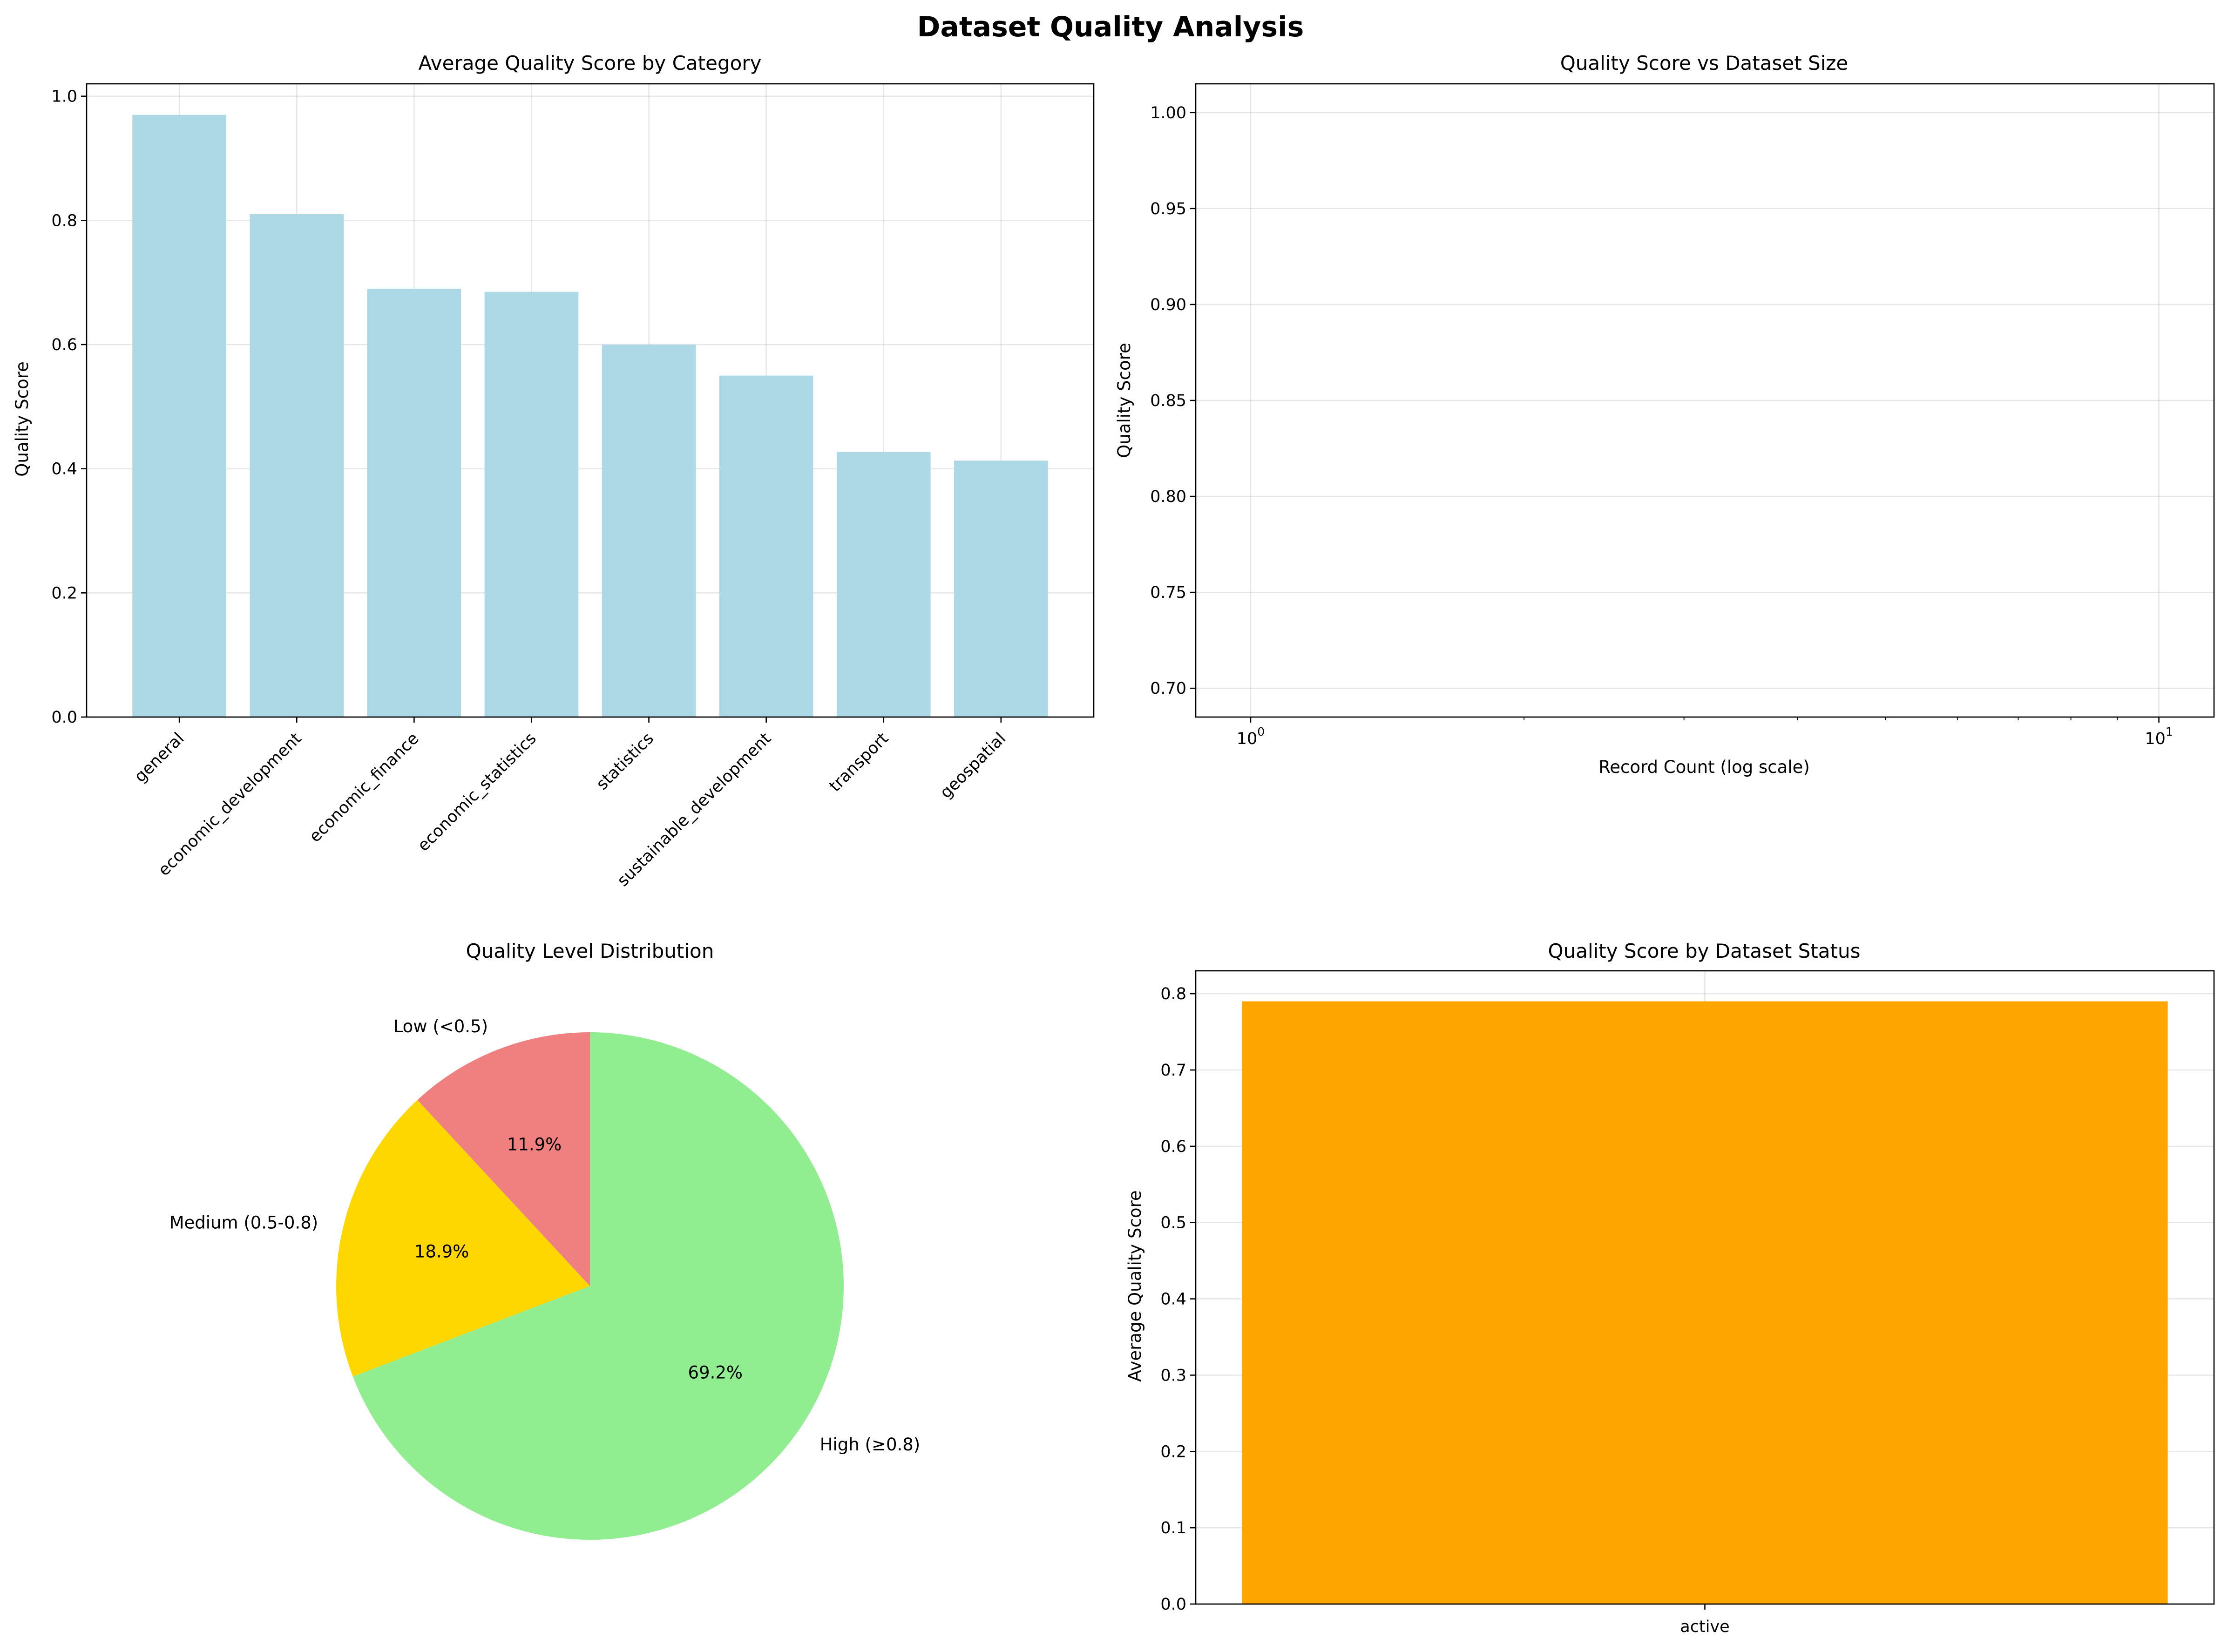 The image size is (2221, 1652). What do you see at coordinates (859, 762) in the screenshot?
I see `category-chart-x-tick-label: transport` at bounding box center [859, 762].